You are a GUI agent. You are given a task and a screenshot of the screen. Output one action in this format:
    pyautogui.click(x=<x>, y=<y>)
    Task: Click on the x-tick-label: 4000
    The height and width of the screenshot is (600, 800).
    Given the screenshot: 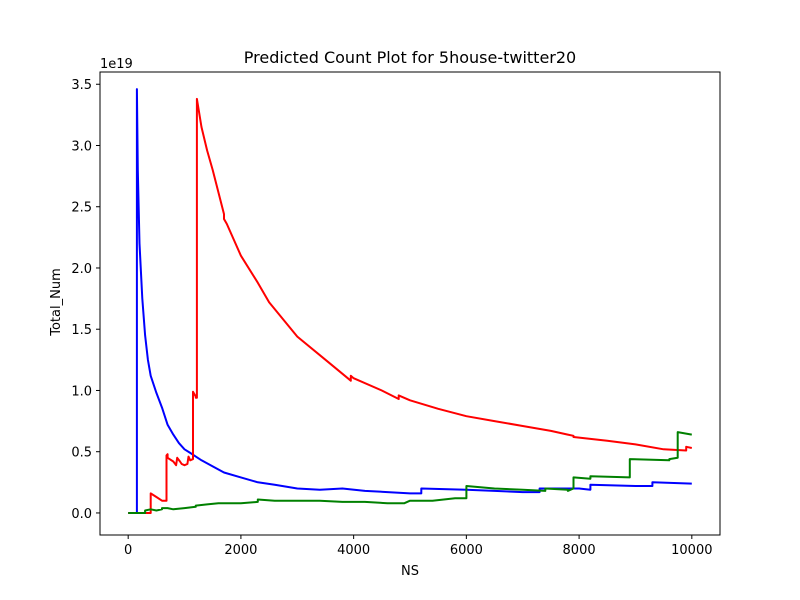 What is the action you would take?
    pyautogui.click(x=353, y=550)
    